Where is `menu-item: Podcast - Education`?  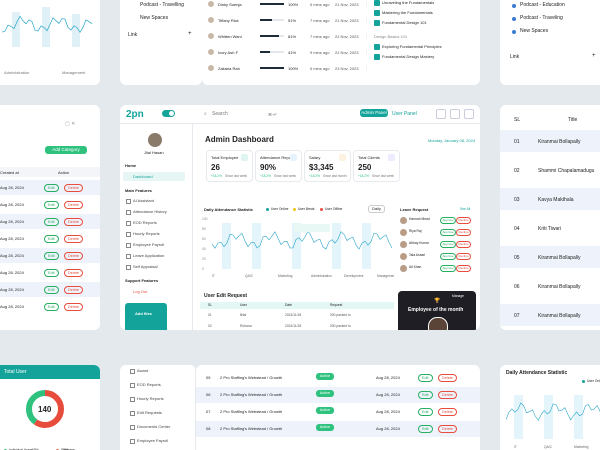 menu-item: Podcast - Education is located at coordinates (542, 5).